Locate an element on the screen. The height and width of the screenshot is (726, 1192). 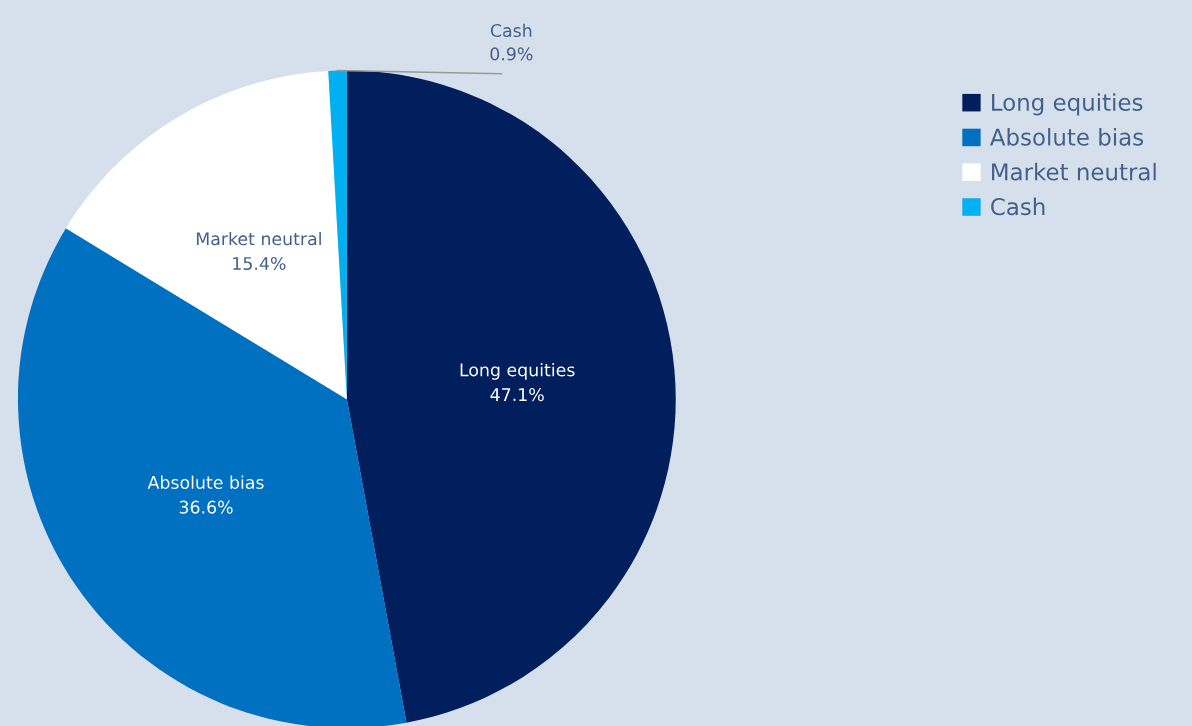
legend-label: Cash is located at coordinates (1018, 206).